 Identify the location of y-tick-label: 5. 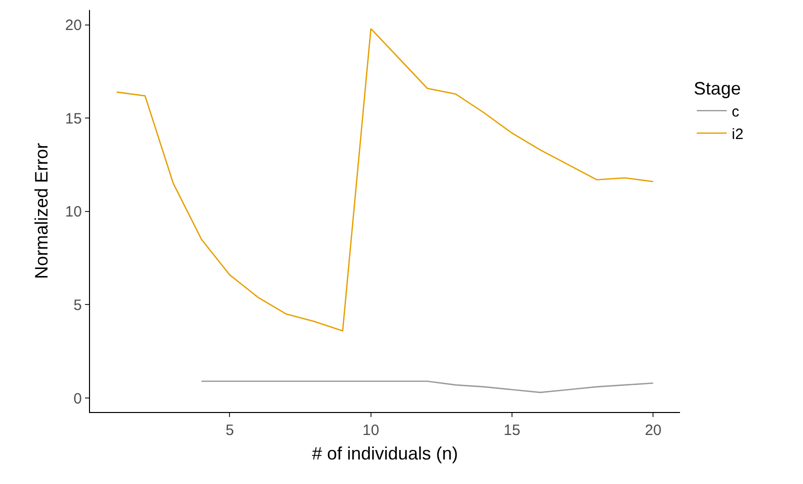
(78, 305).